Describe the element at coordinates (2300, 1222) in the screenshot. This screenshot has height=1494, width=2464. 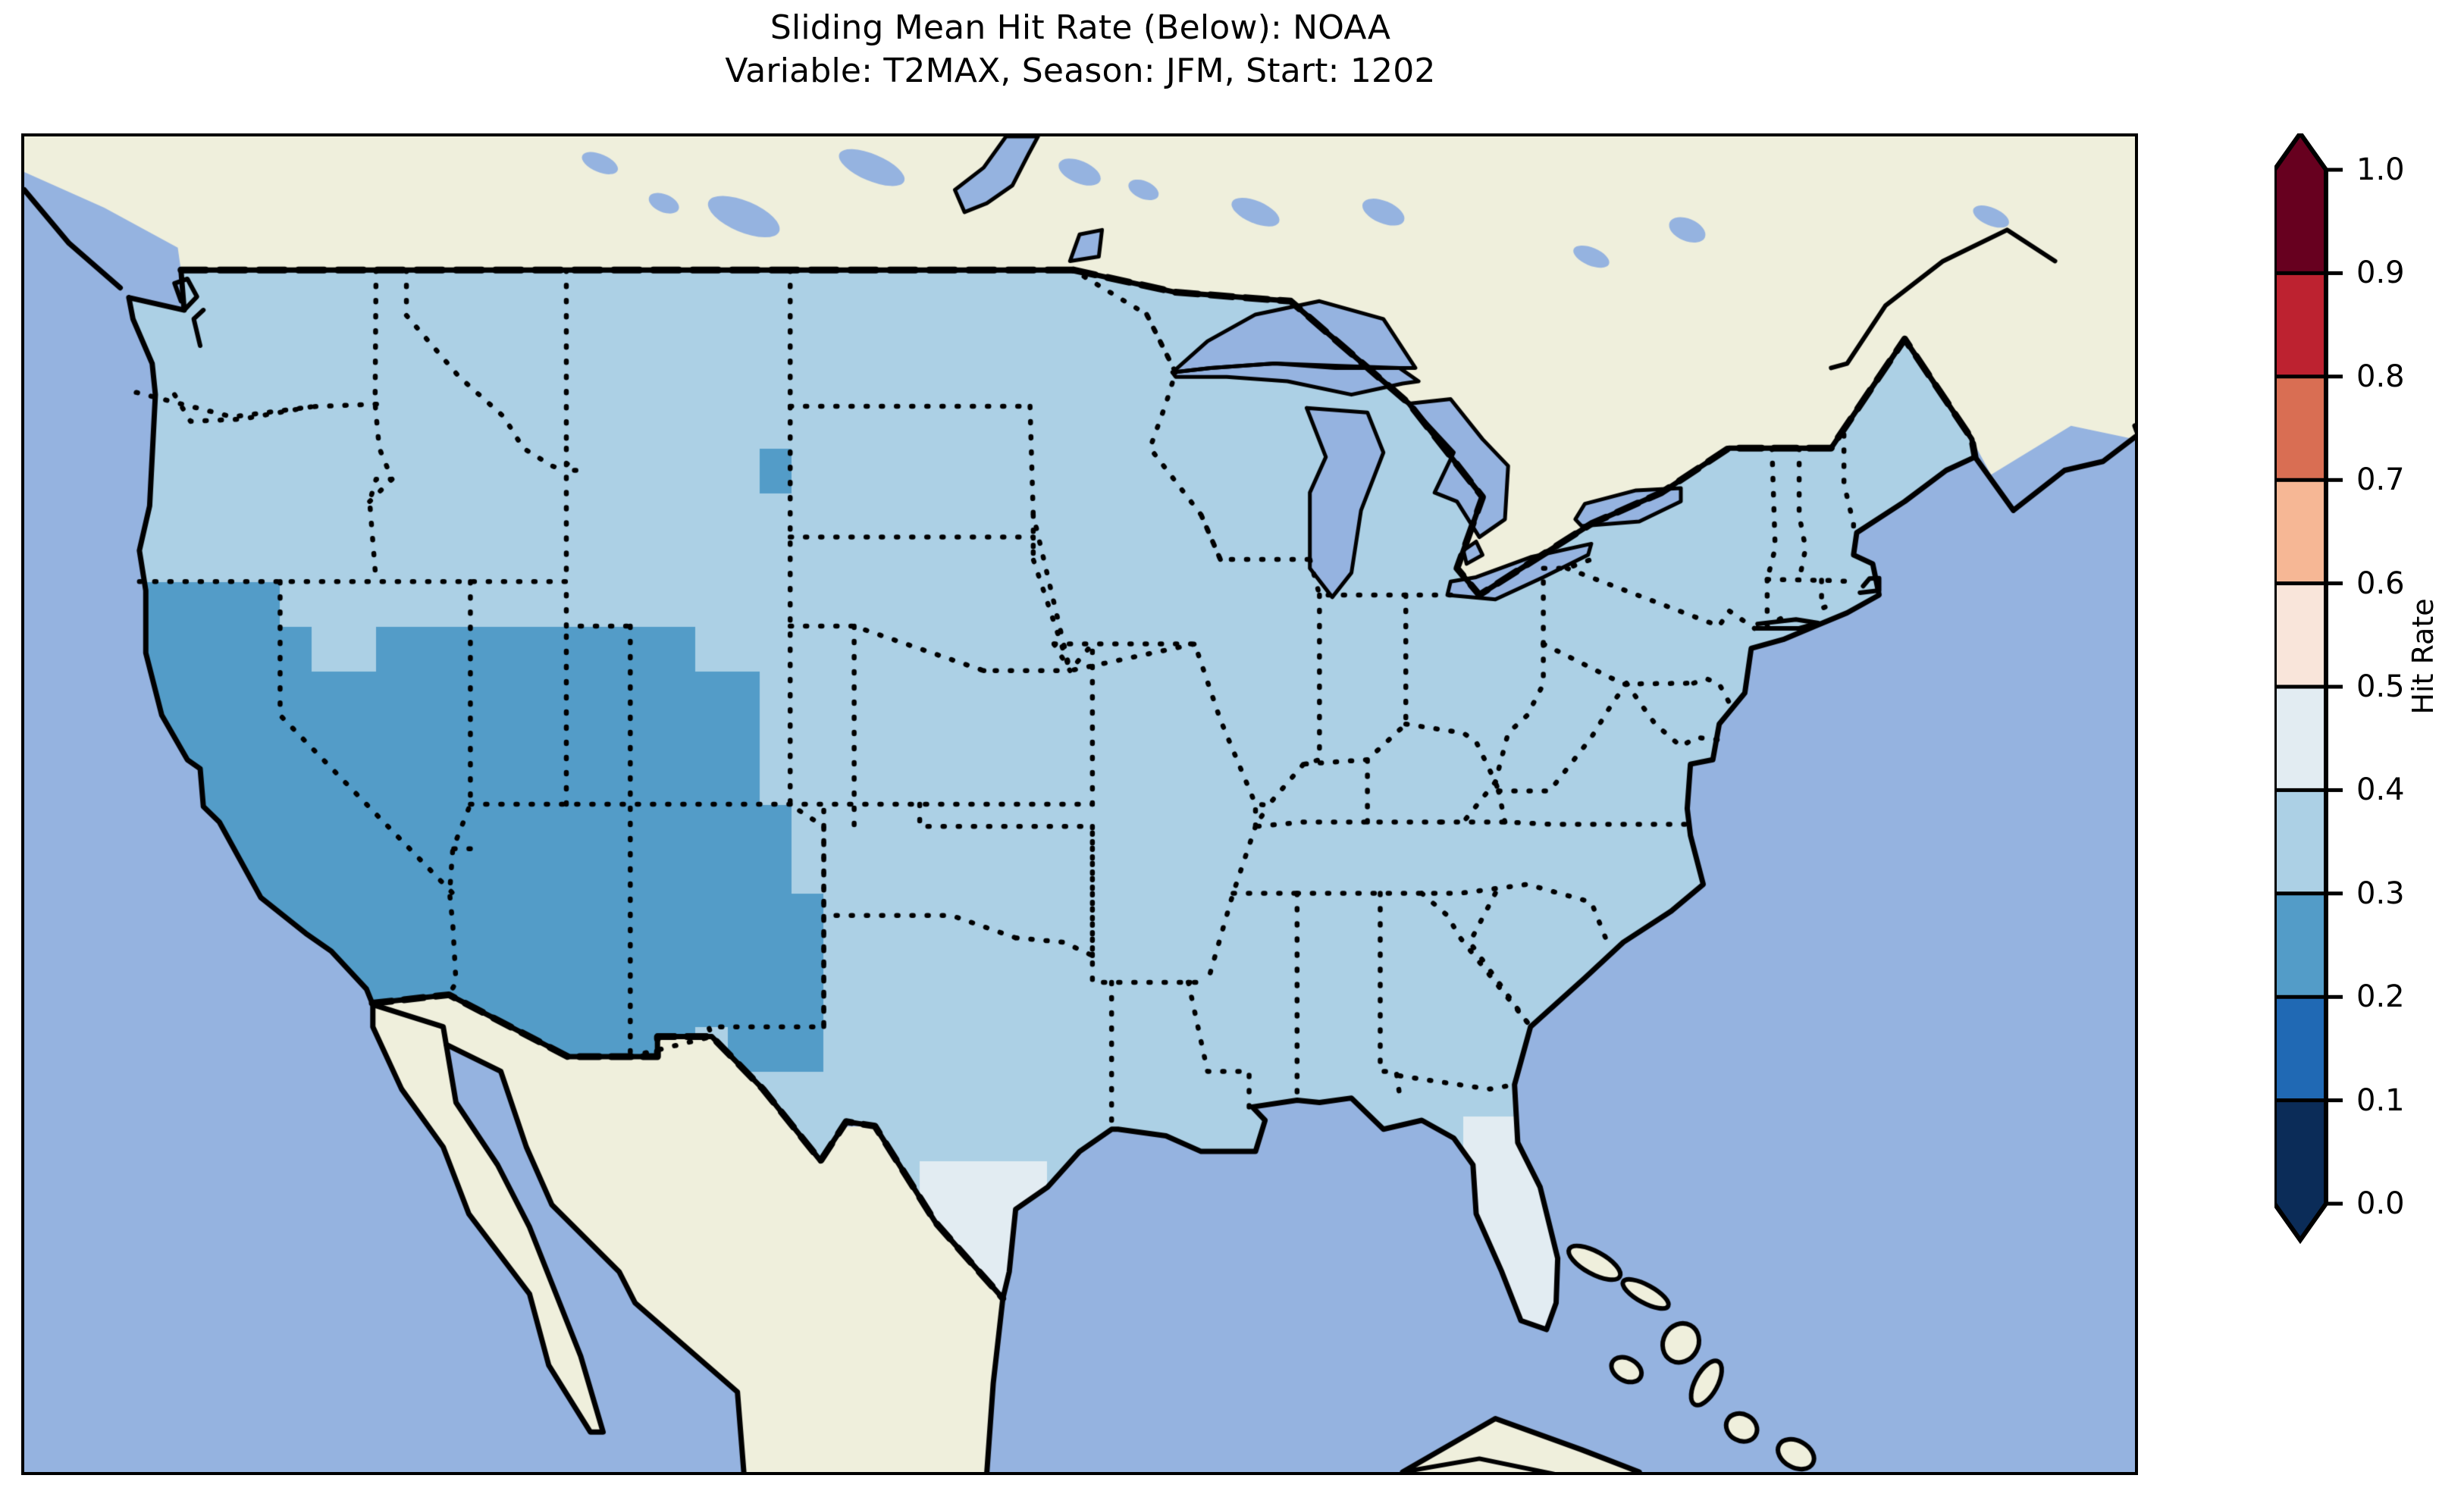
I see `colorbar-under-arrow` at that location.